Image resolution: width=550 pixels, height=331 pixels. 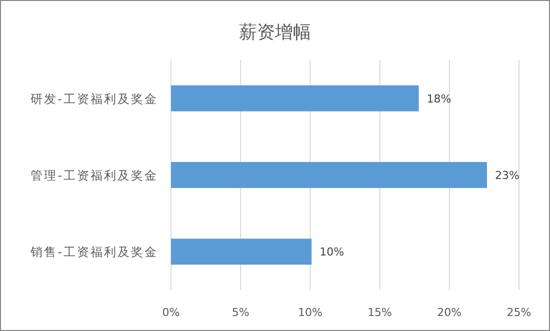 I want to click on x-tick-label: 5%, so click(x=241, y=312).